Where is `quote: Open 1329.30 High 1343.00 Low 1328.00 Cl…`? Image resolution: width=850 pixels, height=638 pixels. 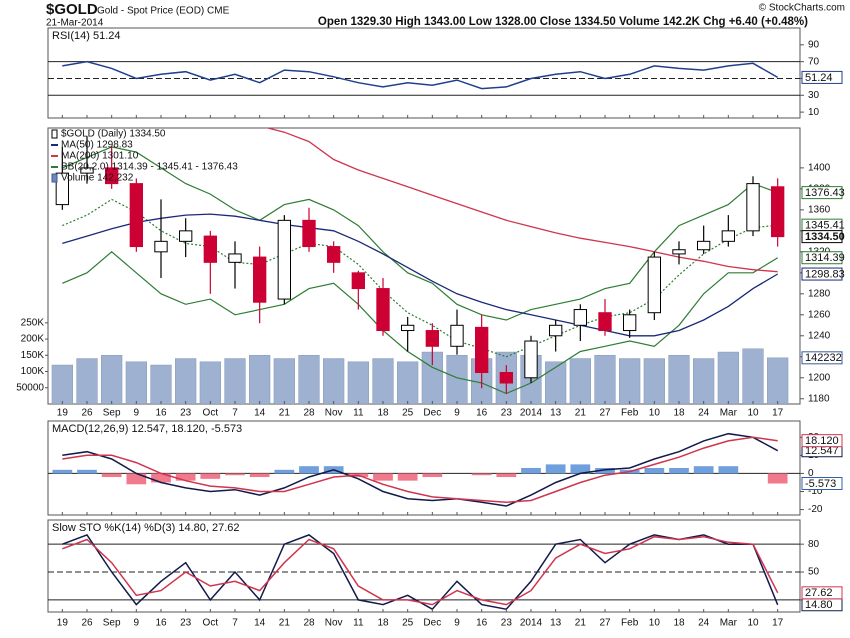
quote: Open 1329.30 High 1343.00 Low 1328.00 Cl… is located at coordinates (563, 22).